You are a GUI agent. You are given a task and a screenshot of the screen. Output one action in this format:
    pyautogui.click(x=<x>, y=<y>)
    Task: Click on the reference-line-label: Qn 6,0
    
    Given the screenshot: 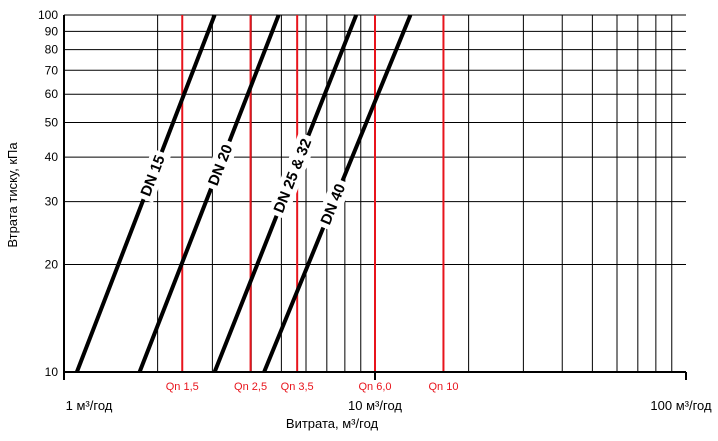 What is the action you would take?
    pyautogui.click(x=374, y=387)
    